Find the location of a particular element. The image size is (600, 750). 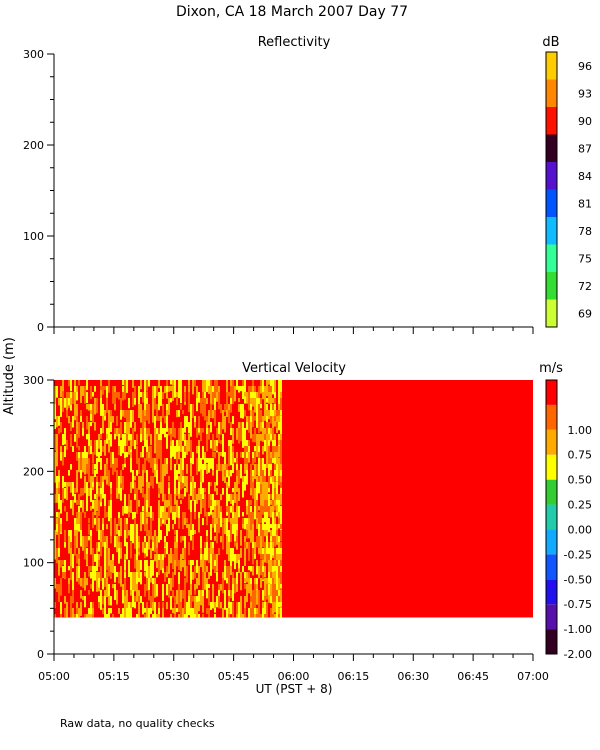

colorbar-label: 1.00 is located at coordinates (580, 430).